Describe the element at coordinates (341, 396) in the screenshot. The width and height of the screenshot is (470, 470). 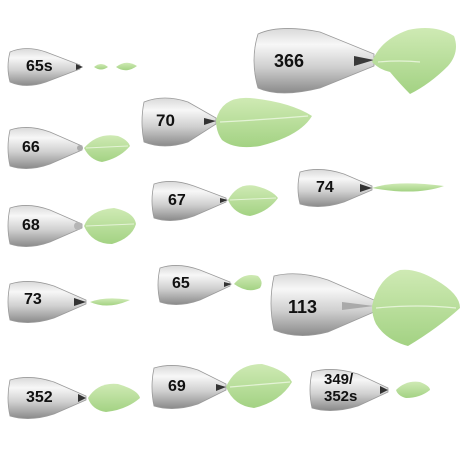
I see `tip-label-line2: 352s` at that location.